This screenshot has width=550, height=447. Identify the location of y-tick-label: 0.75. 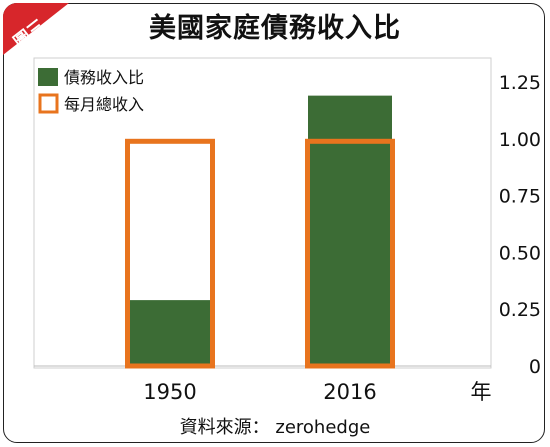
(520, 197).